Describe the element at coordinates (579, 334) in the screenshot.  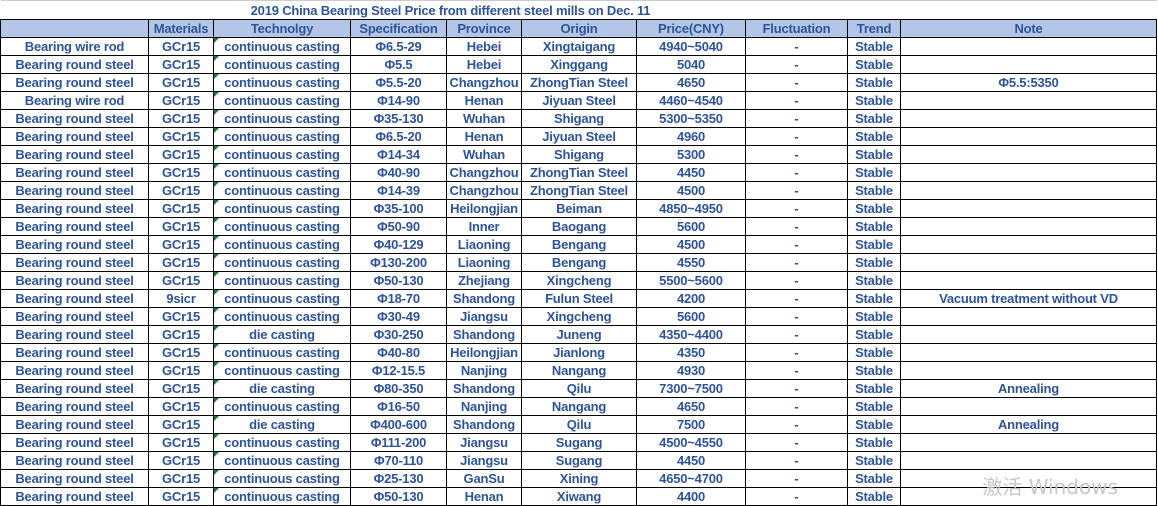
I see `cell-origin: Juneng` at that location.